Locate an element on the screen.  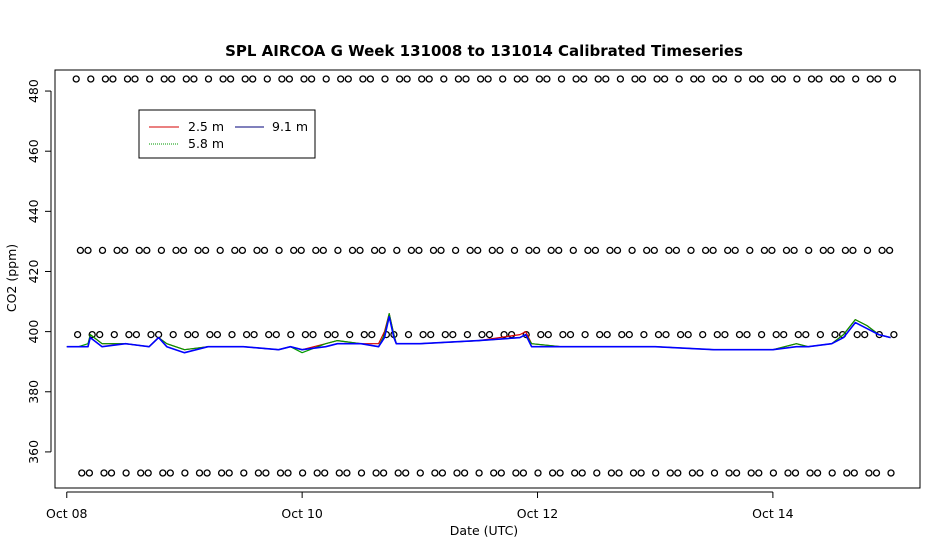
x-axis: Oct 08 Oct 10 Oct 12 Oct 14 is located at coordinates (420, 506).